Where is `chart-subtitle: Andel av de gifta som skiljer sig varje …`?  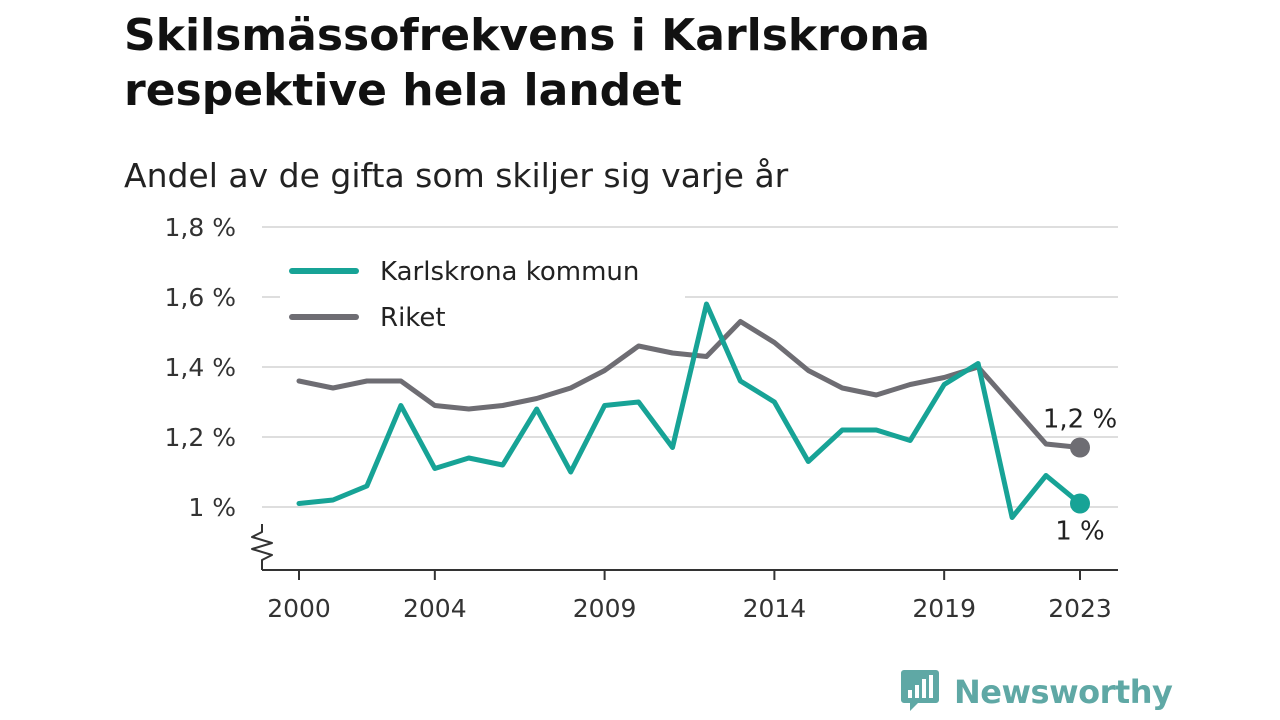 chart-subtitle: Andel av de gifta som skiljer sig varje … is located at coordinates (456, 175).